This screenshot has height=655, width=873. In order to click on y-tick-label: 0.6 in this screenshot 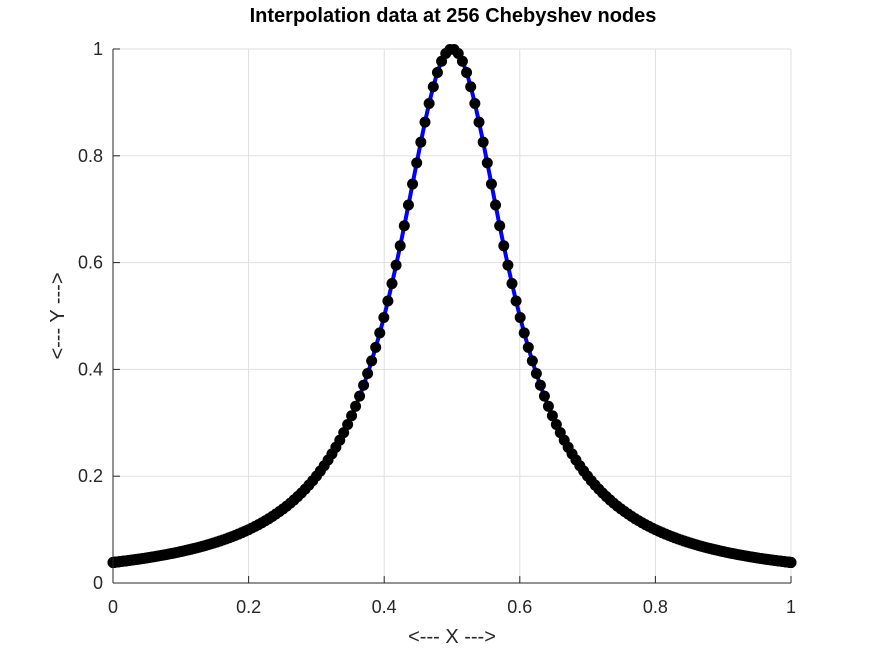, I will do `click(90, 263)`.